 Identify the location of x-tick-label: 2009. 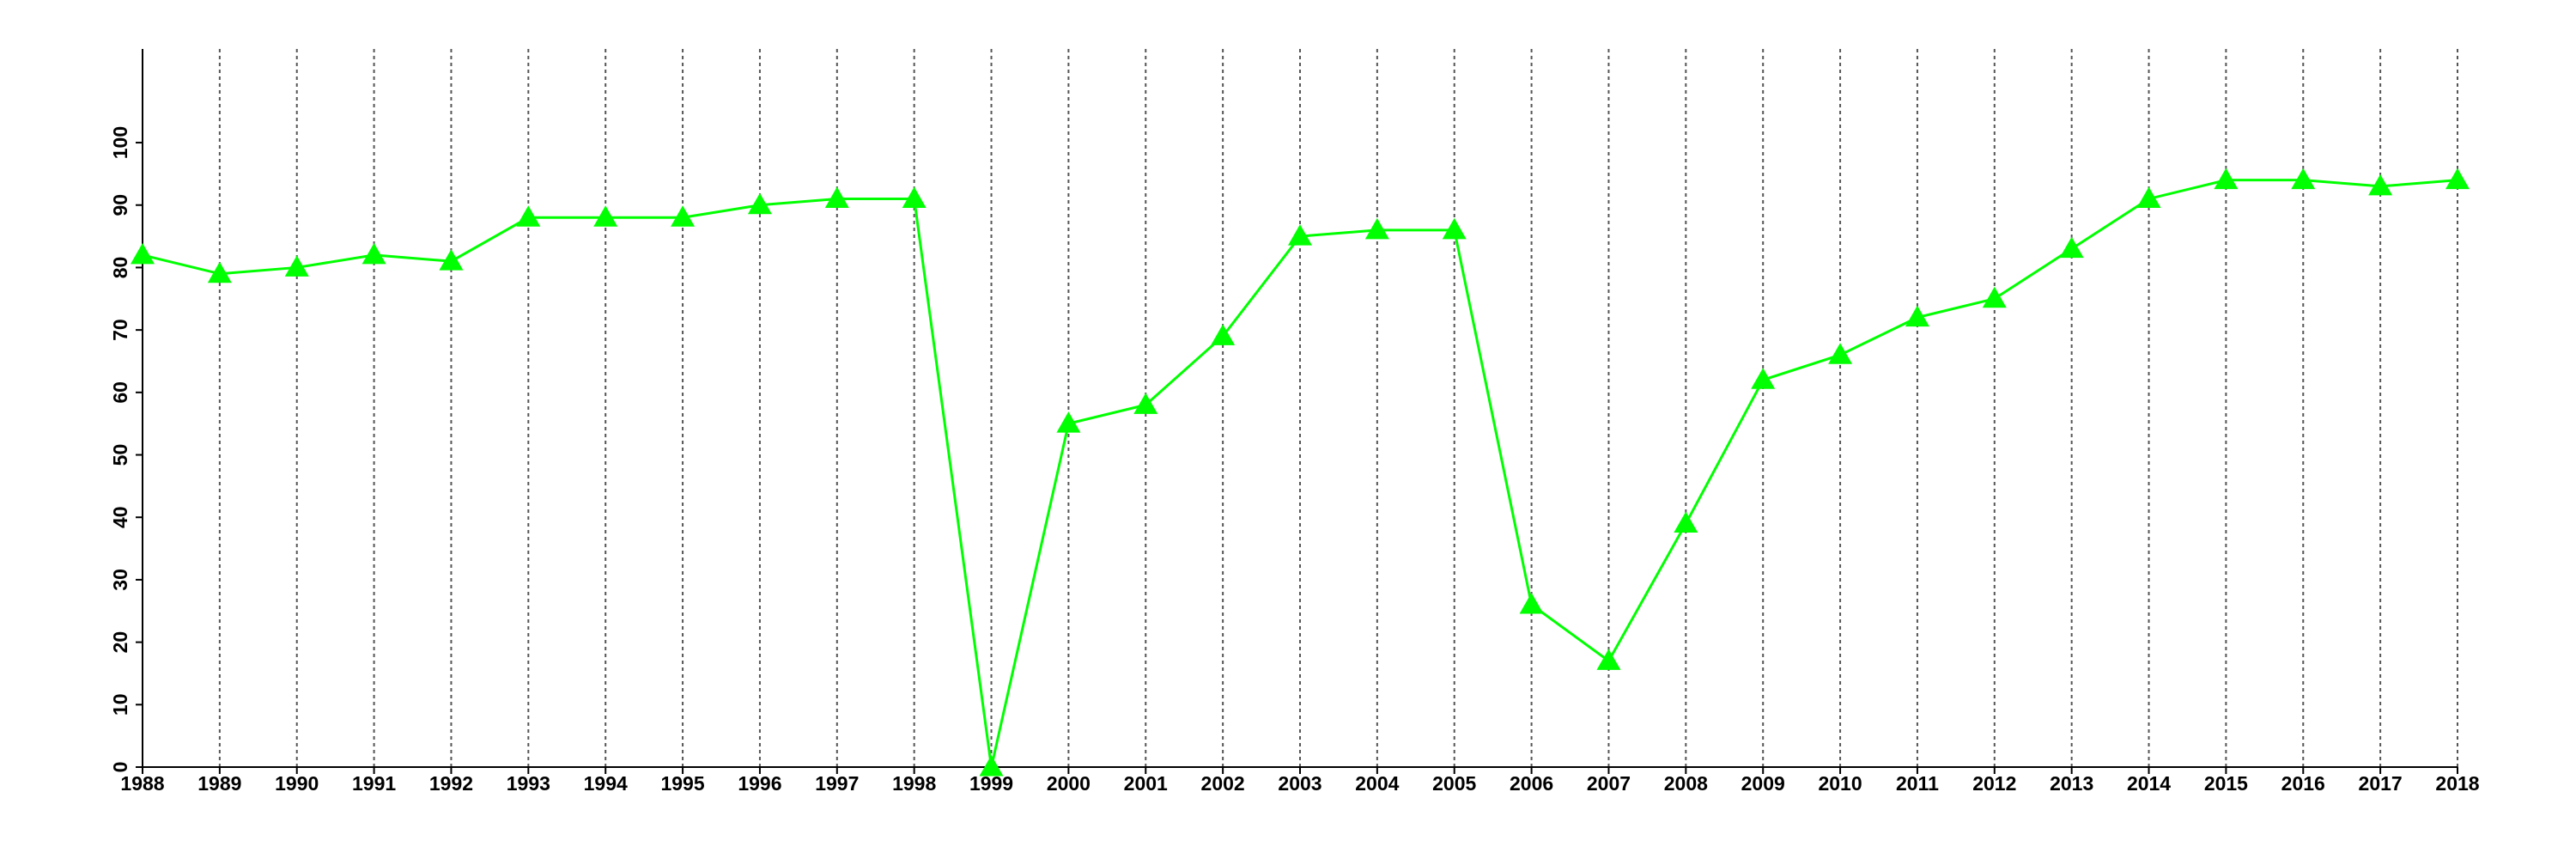
(1763, 783).